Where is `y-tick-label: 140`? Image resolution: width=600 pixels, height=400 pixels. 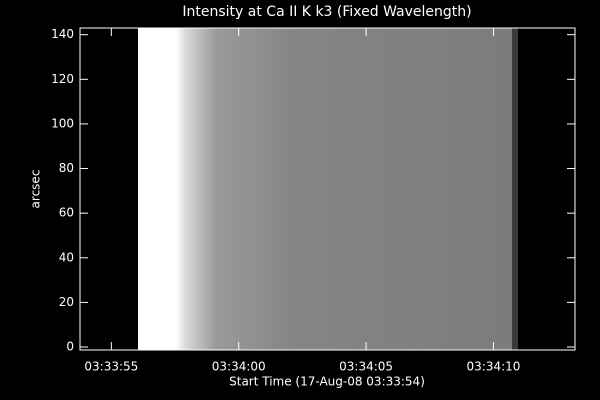 y-tick-label: 140 is located at coordinates (62, 34).